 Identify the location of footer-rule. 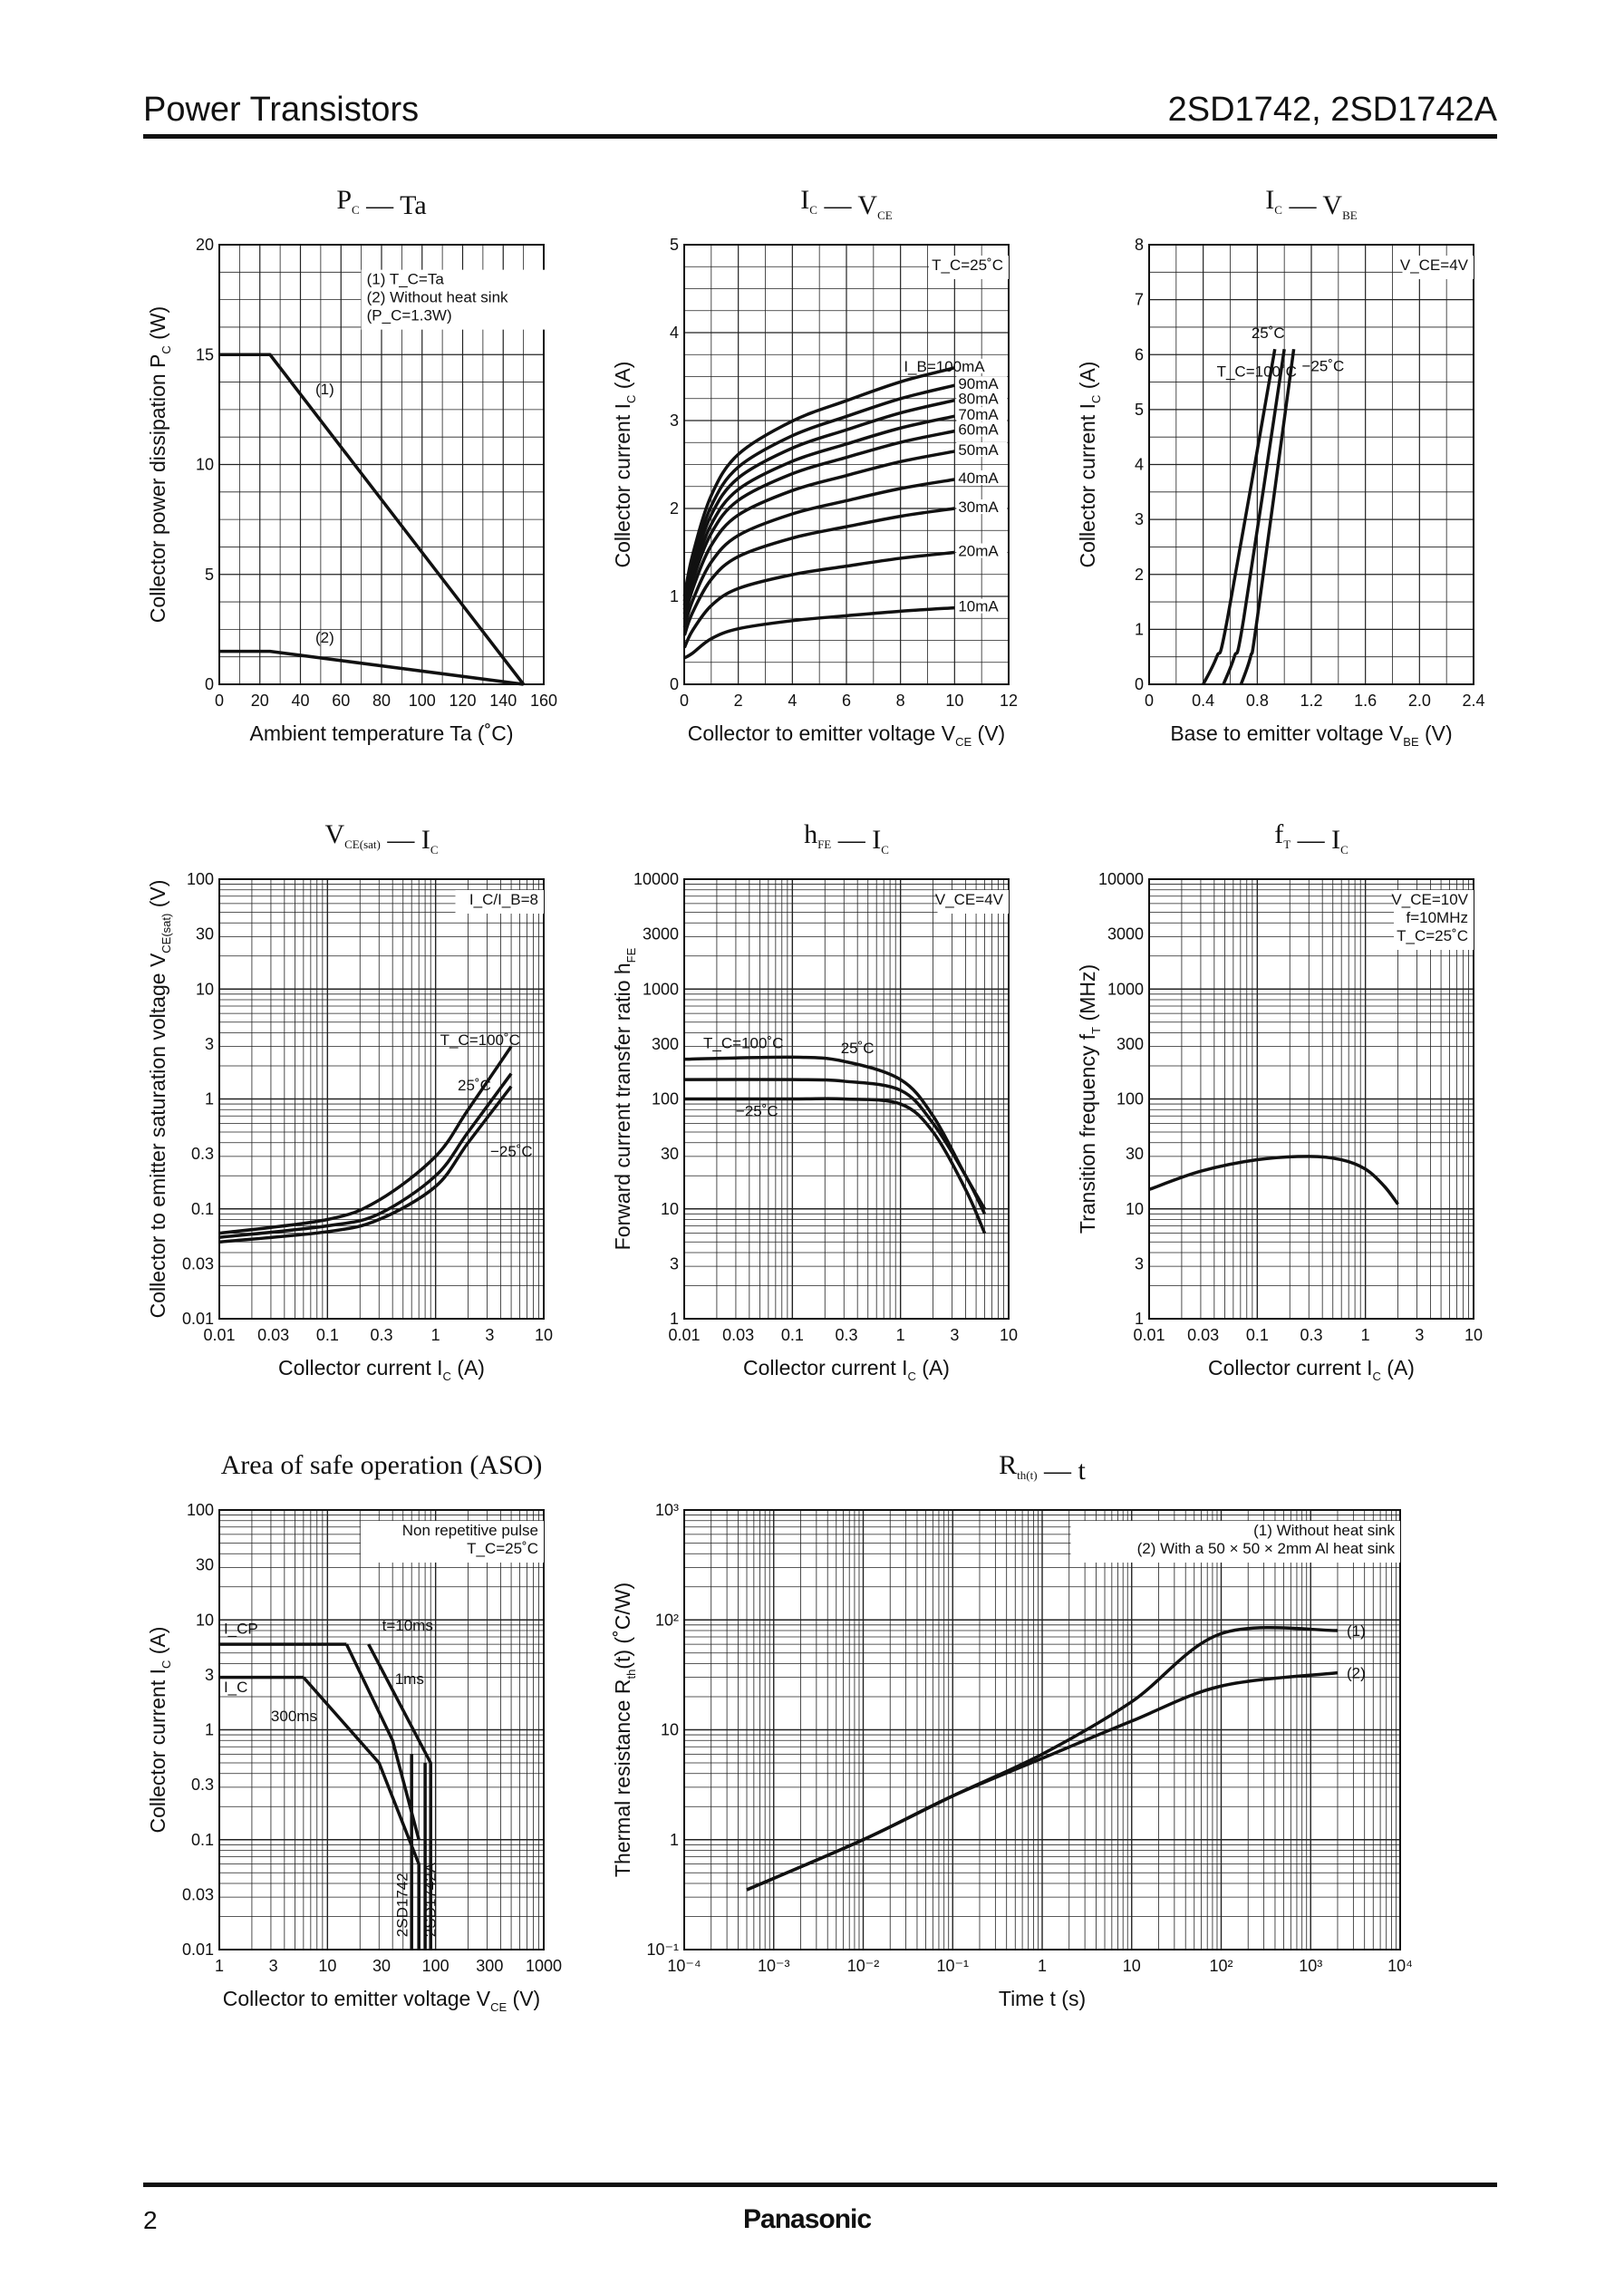
(820, 2185).